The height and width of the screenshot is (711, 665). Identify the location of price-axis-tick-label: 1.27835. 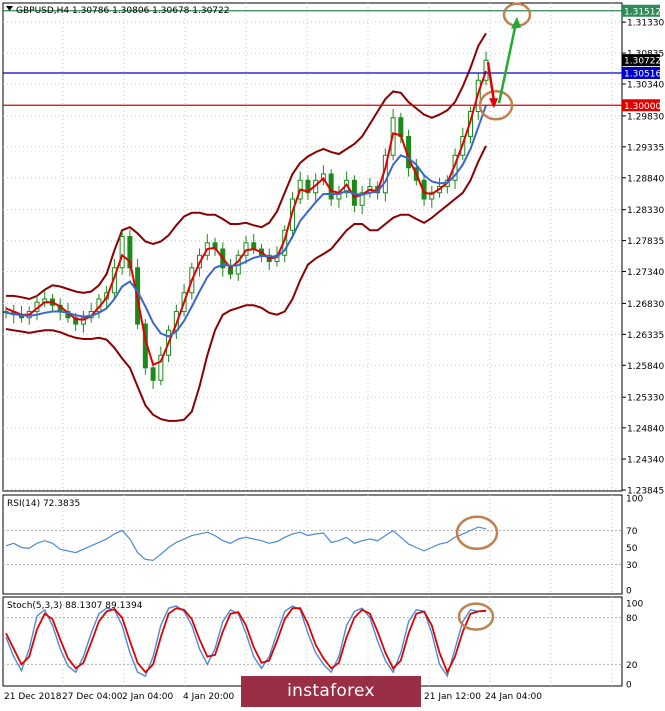
(645, 242).